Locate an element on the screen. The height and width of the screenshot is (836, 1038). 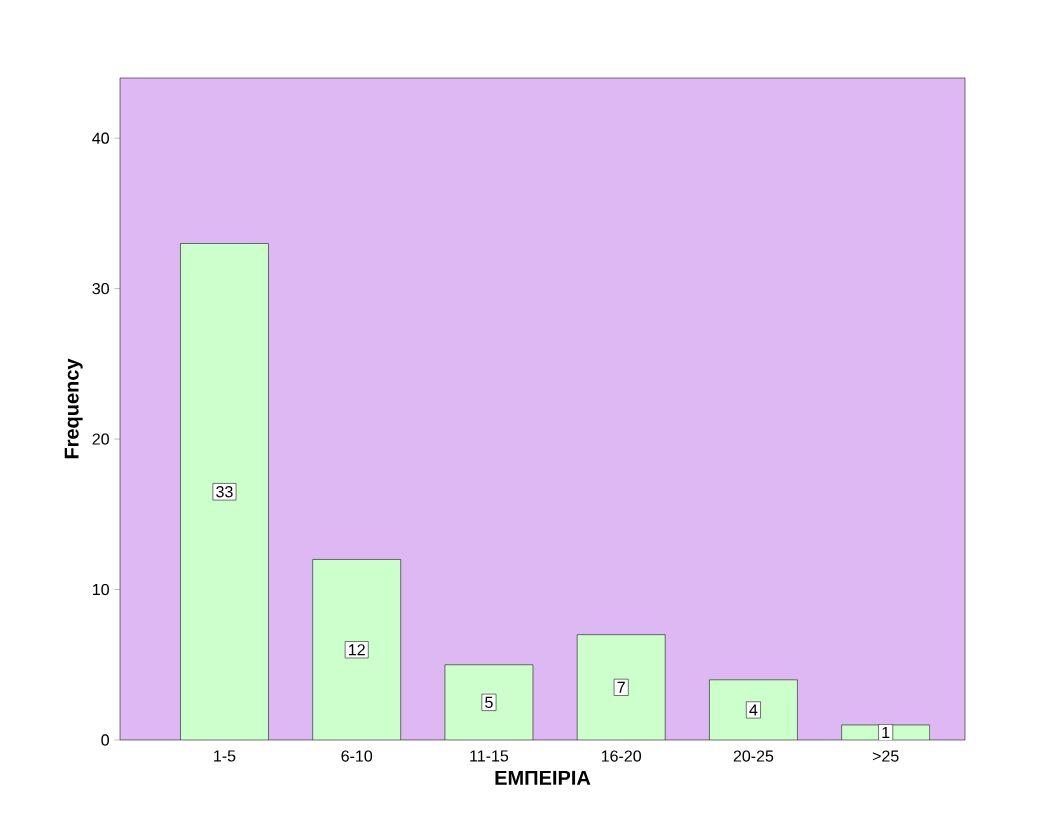
data-label: 33 is located at coordinates (224, 492).